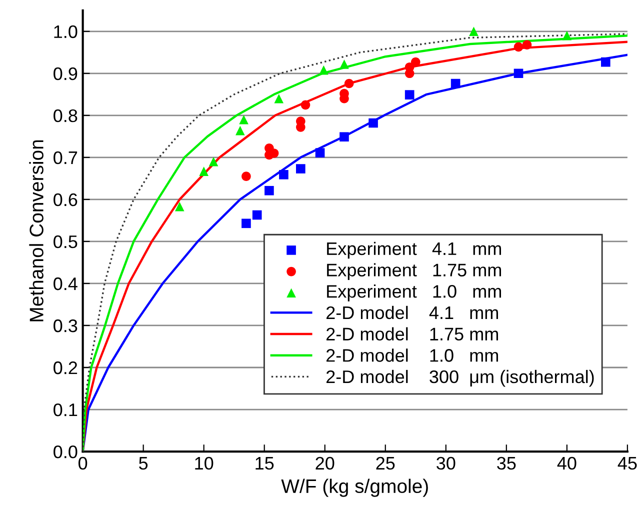 The width and height of the screenshot is (637, 519). Describe the element at coordinates (627, 463) in the screenshot. I see `x-tick-label: 45` at that location.